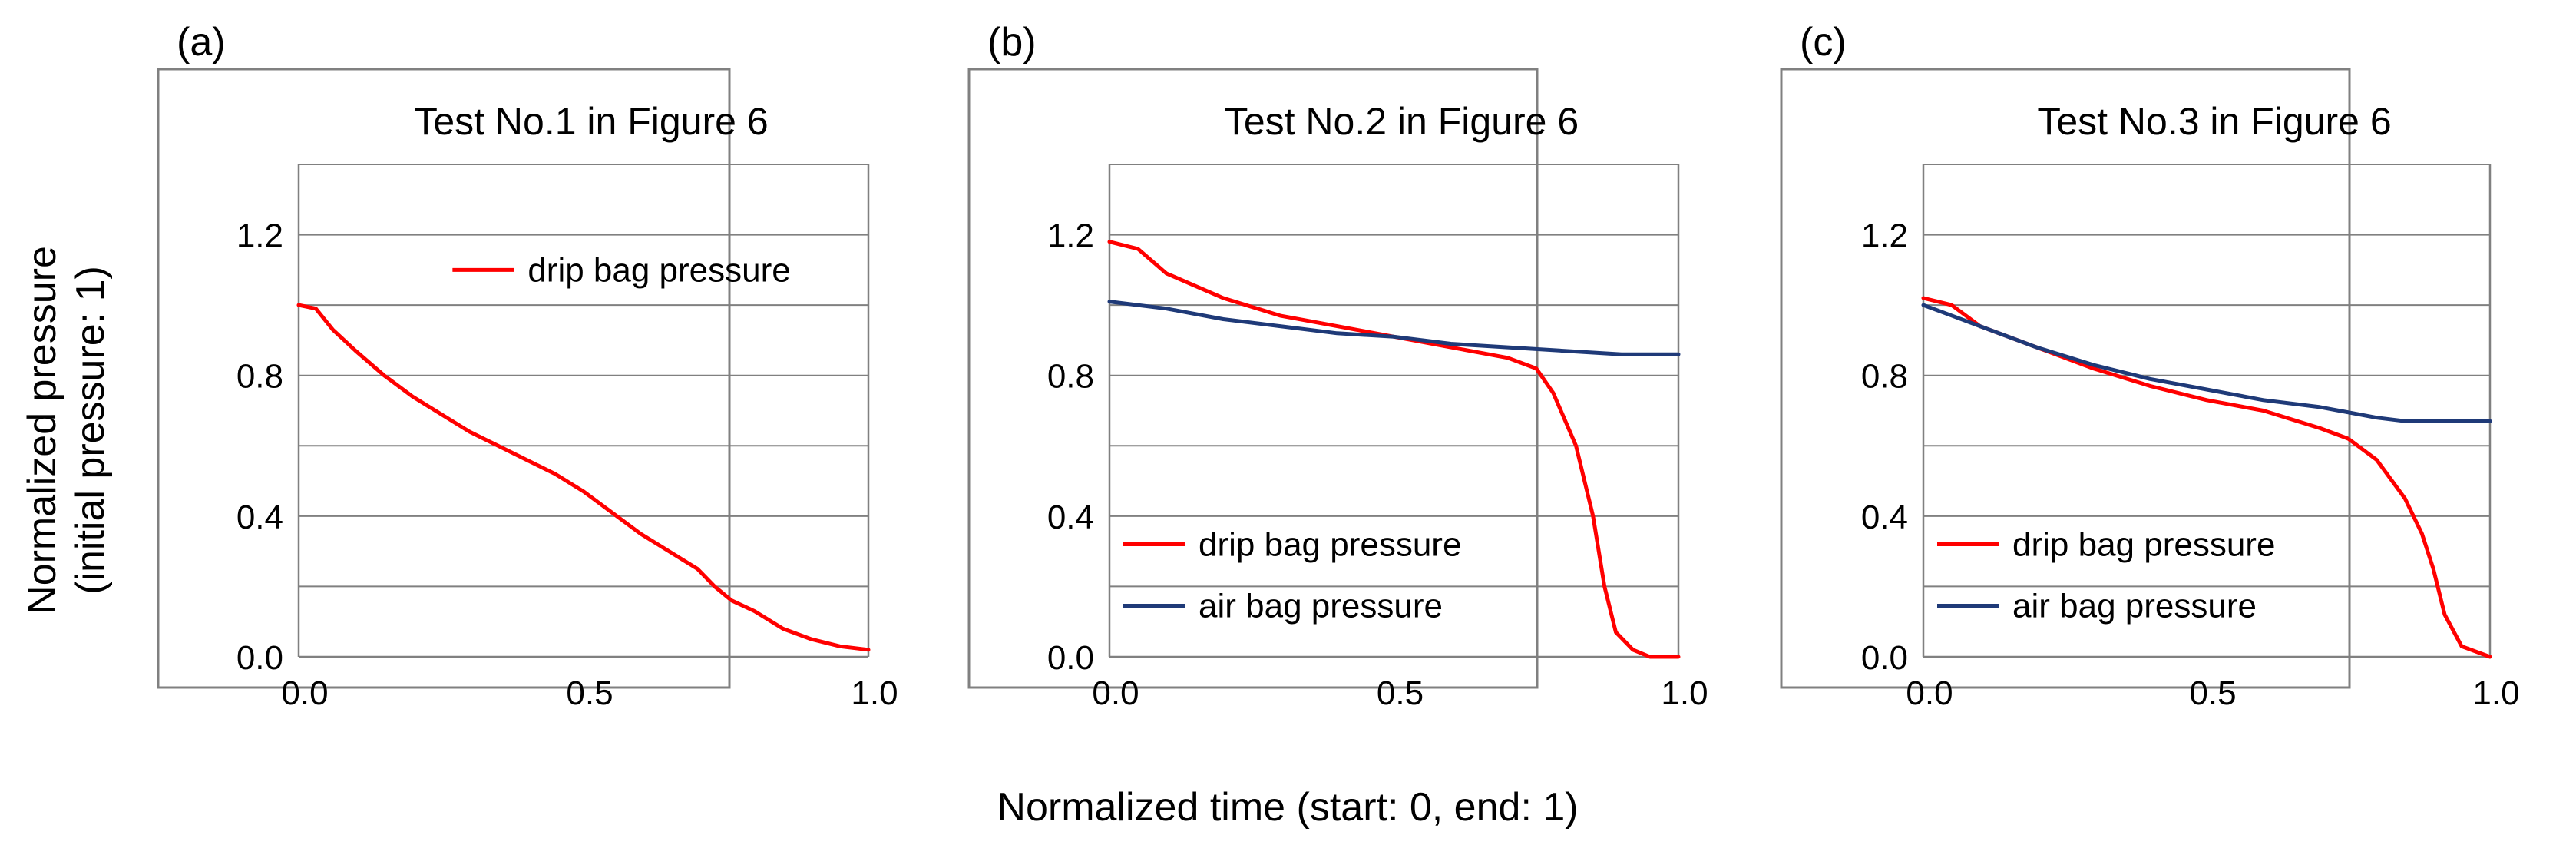 This screenshot has width=2576, height=855. Describe the element at coordinates (202, 42) in the screenshot. I see `panel-label: (a)` at that location.